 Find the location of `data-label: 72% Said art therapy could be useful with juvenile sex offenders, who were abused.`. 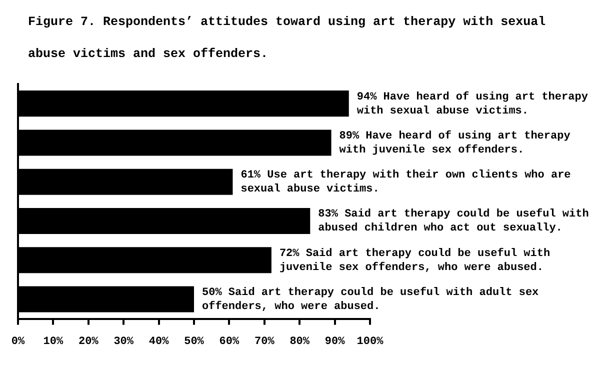

data-label: 72% Said art therapy could be useful with juvenile sex offenders, who were abused. is located at coordinates (414, 260).